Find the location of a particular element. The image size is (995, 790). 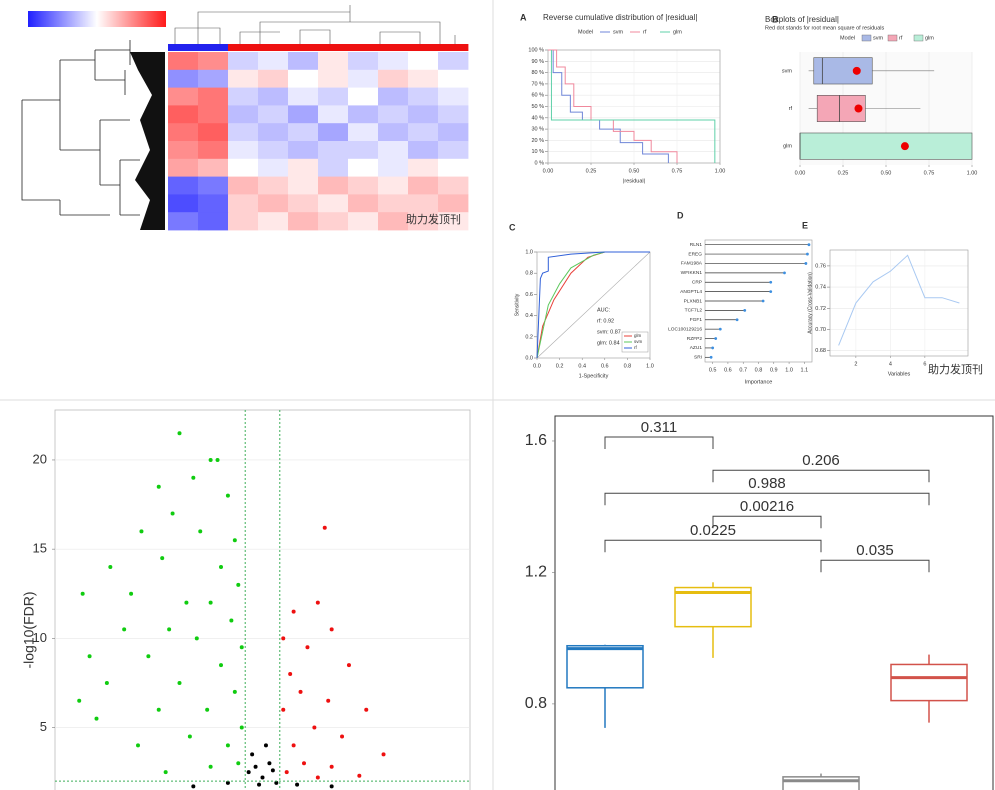

y-tick-label: PLXNB1 is located at coordinates (693, 301).